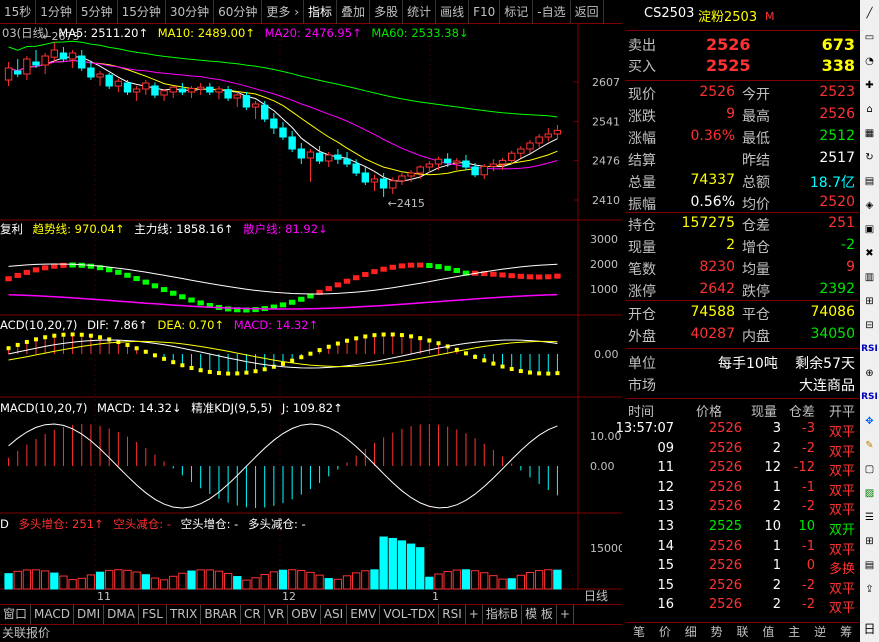  Describe the element at coordinates (410, 614) in the screenshot. I see `indicator-tab: VOL-TDX` at that location.